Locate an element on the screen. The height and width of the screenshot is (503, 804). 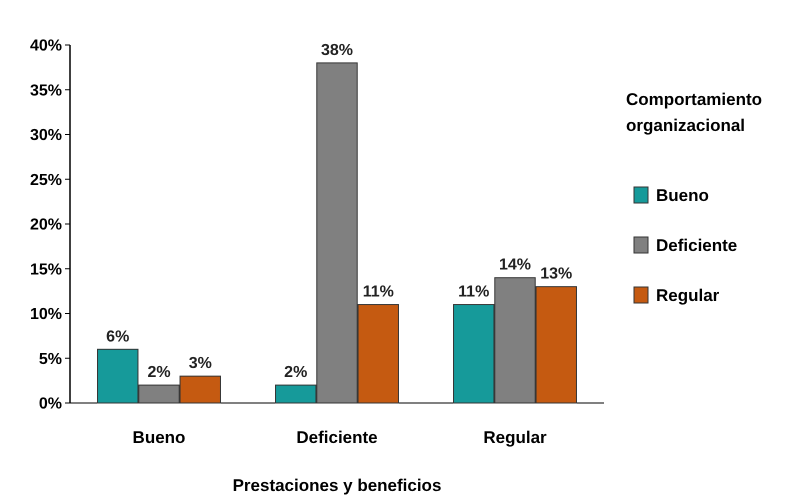
legend-label: Deficiente is located at coordinates (697, 245).